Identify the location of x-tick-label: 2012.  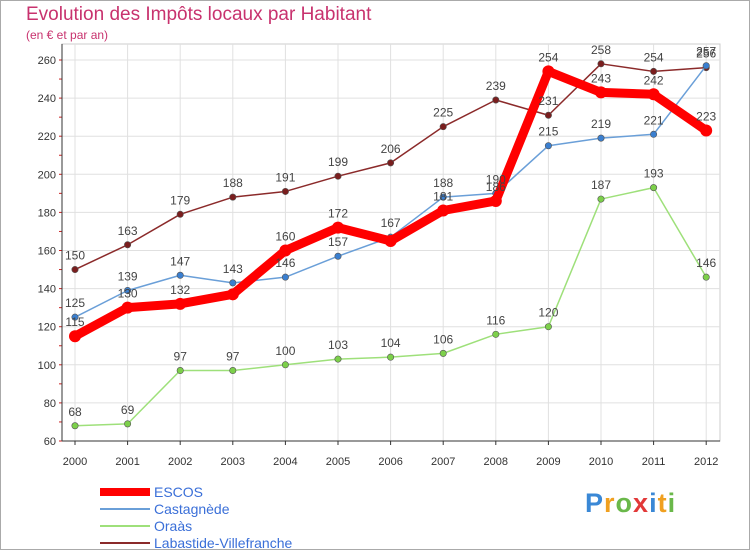
(706, 462).